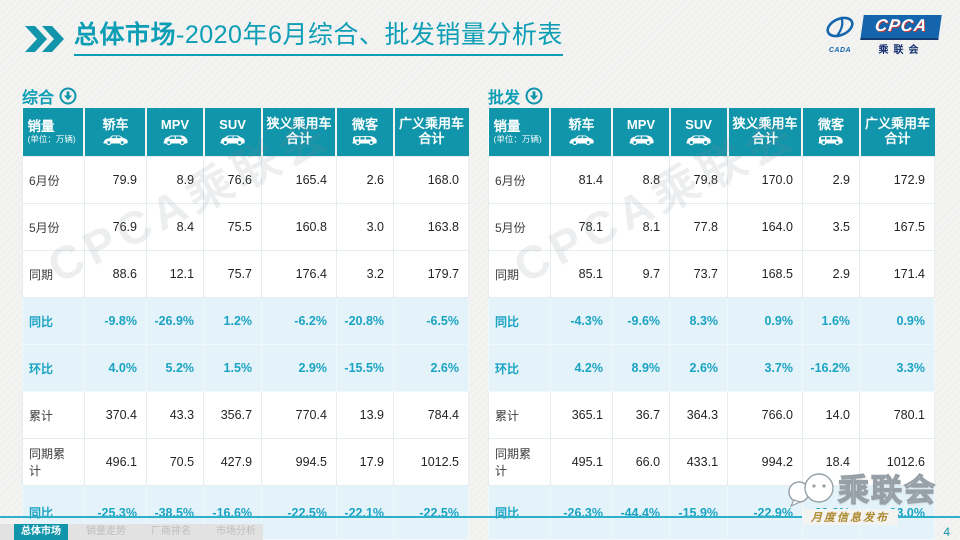 Image resolution: width=960 pixels, height=540 pixels. I want to click on cell: 2.6, so click(365, 180).